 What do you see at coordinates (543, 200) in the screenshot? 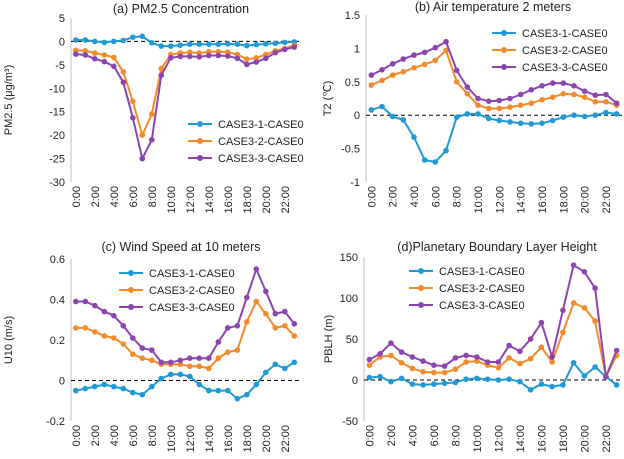
I see `x-tick-label: 16:00` at bounding box center [543, 200].